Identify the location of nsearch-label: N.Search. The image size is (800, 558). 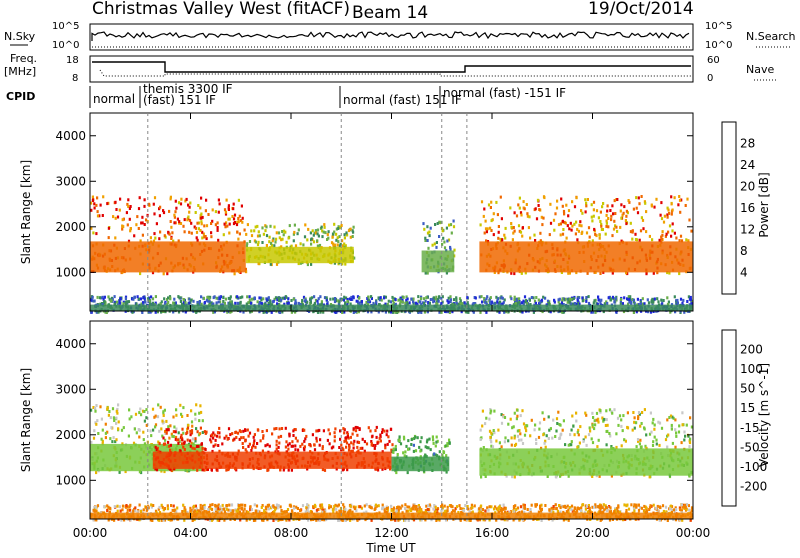
(771, 36).